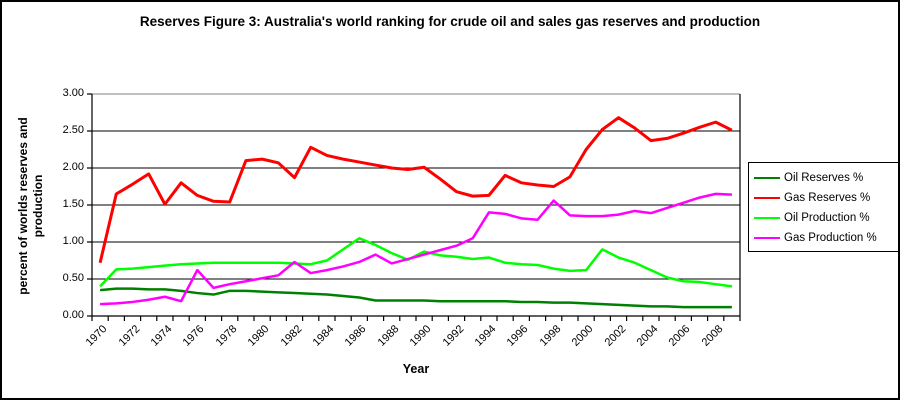 The width and height of the screenshot is (900, 400). I want to click on y-tick-label: 1.00, so click(73, 241).